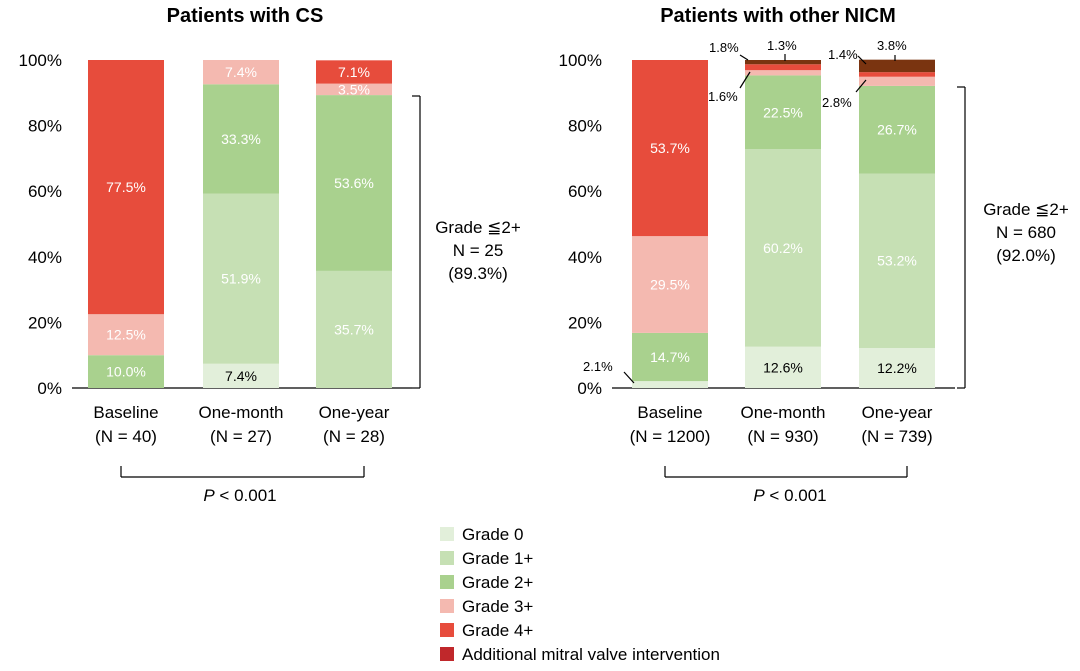 This screenshot has width=1080, height=671. Describe the element at coordinates (897, 66) in the screenshot. I see `panel-nicm-bar-2-additional-mitral-valve-intervention` at that location.